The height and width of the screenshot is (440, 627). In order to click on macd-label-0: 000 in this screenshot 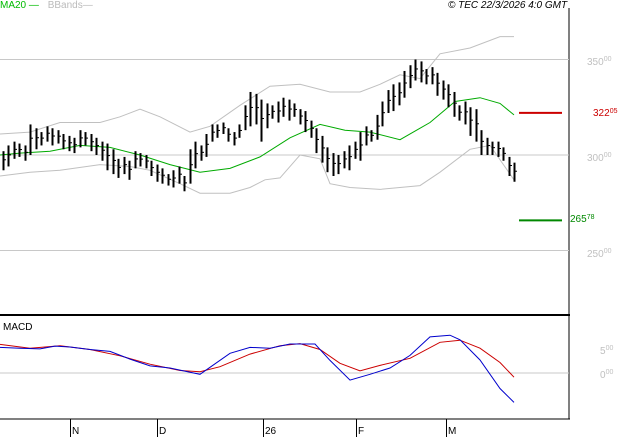, I will do `click(607, 375)`.